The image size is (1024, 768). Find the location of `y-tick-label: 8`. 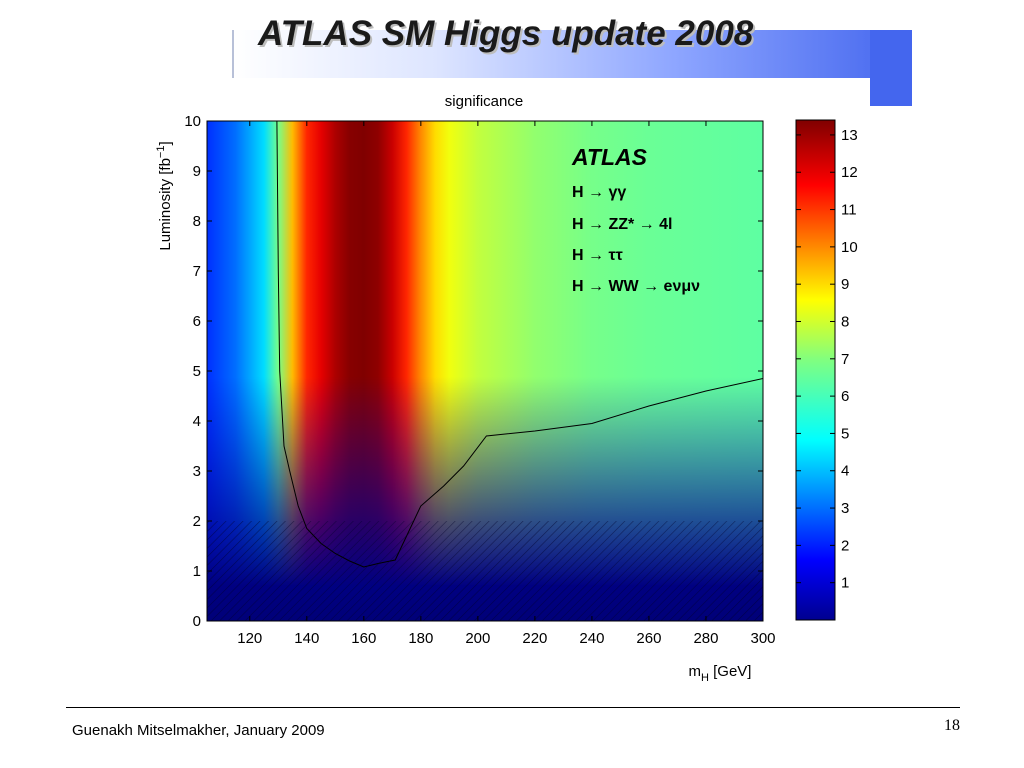

y-tick-label: 8 is located at coordinates (197, 221).